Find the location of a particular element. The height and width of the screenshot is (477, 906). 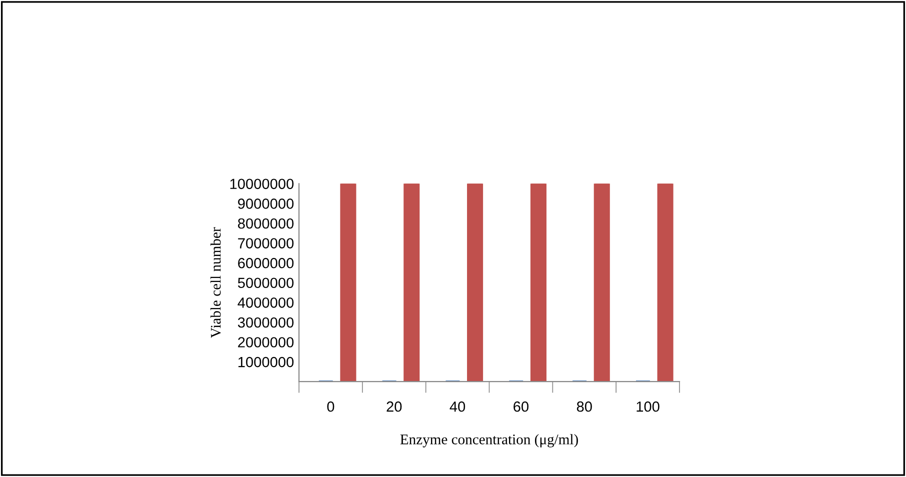

x-tick-label: 80 is located at coordinates (584, 406).